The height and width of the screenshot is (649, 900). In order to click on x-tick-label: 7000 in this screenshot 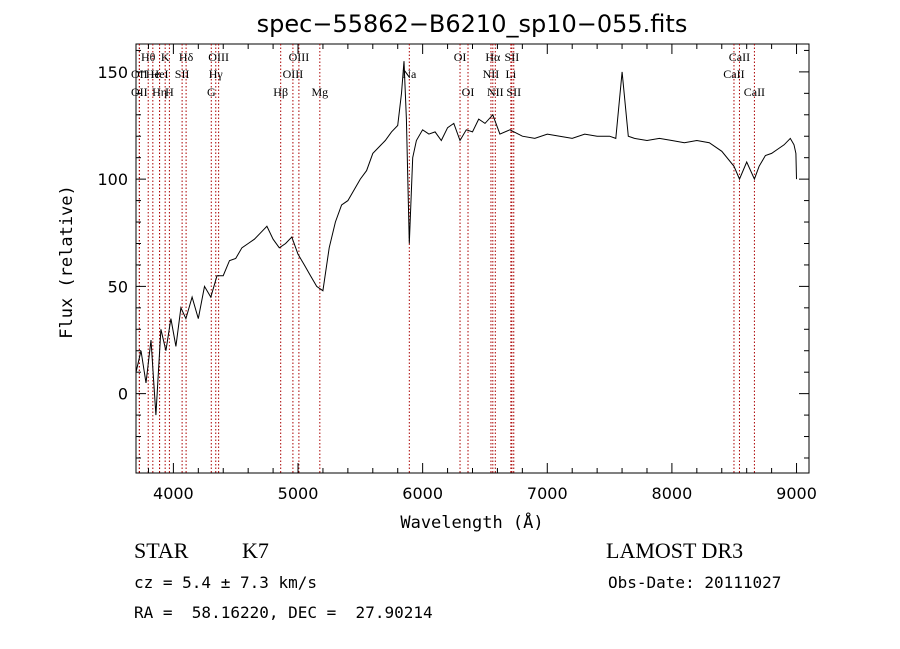, I will do `click(547, 493)`.